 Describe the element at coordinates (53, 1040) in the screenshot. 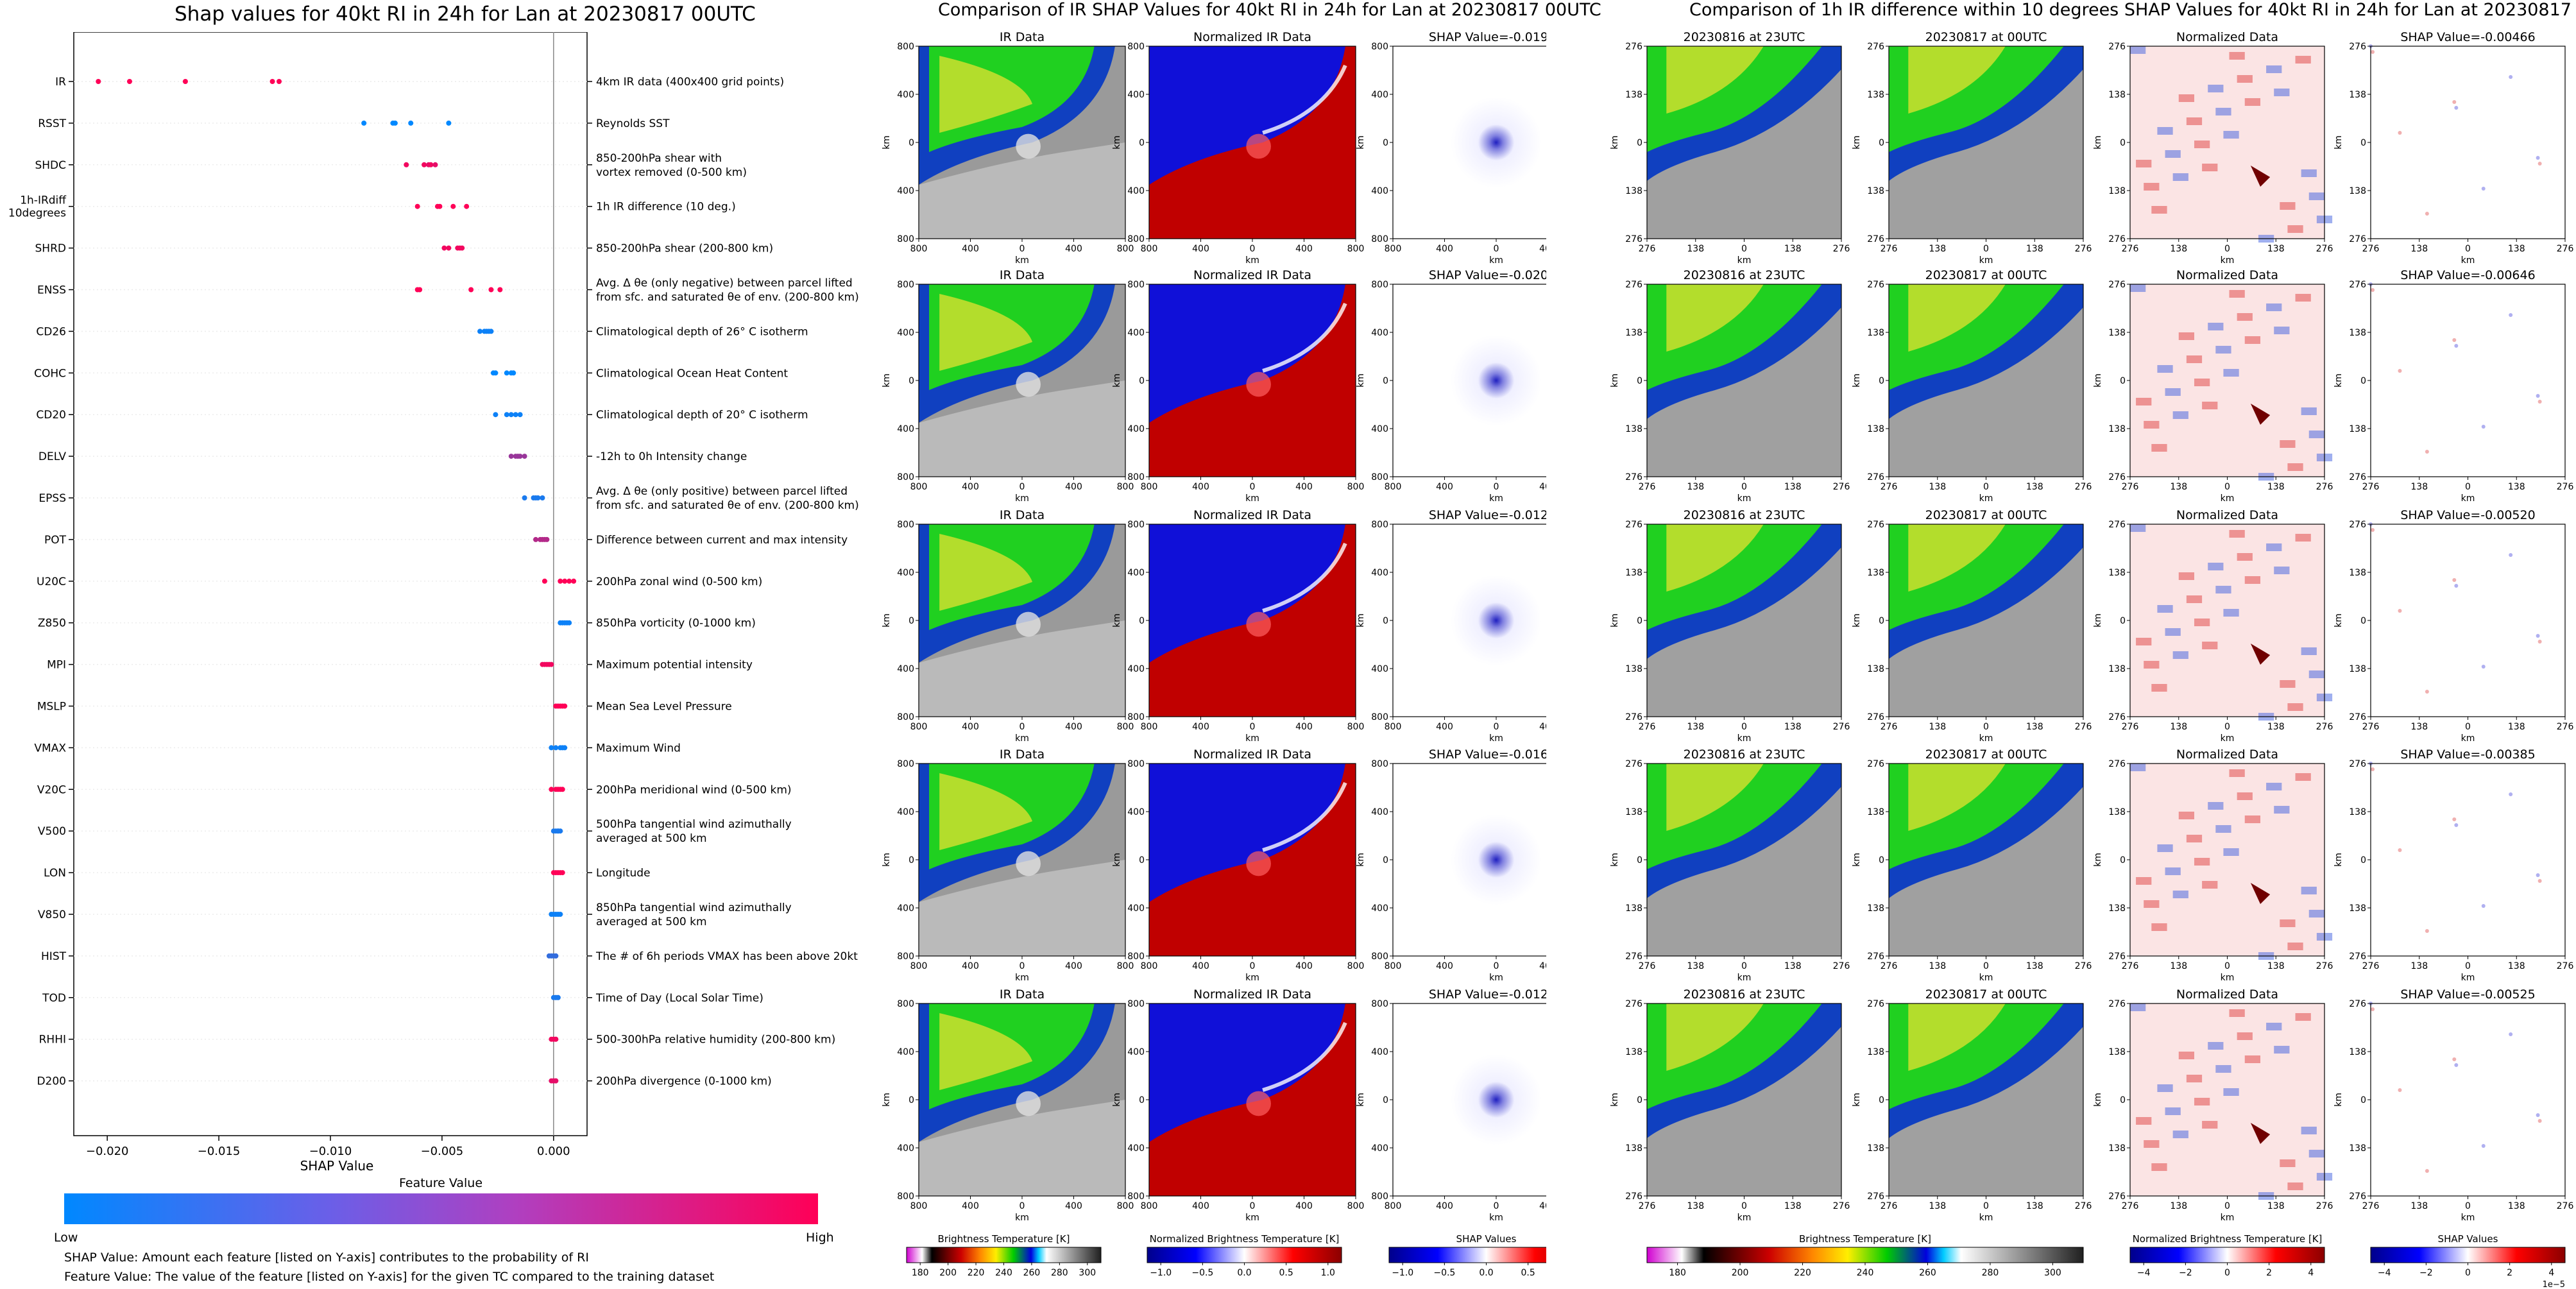

I see `feature-name-line: RHHI` at that location.